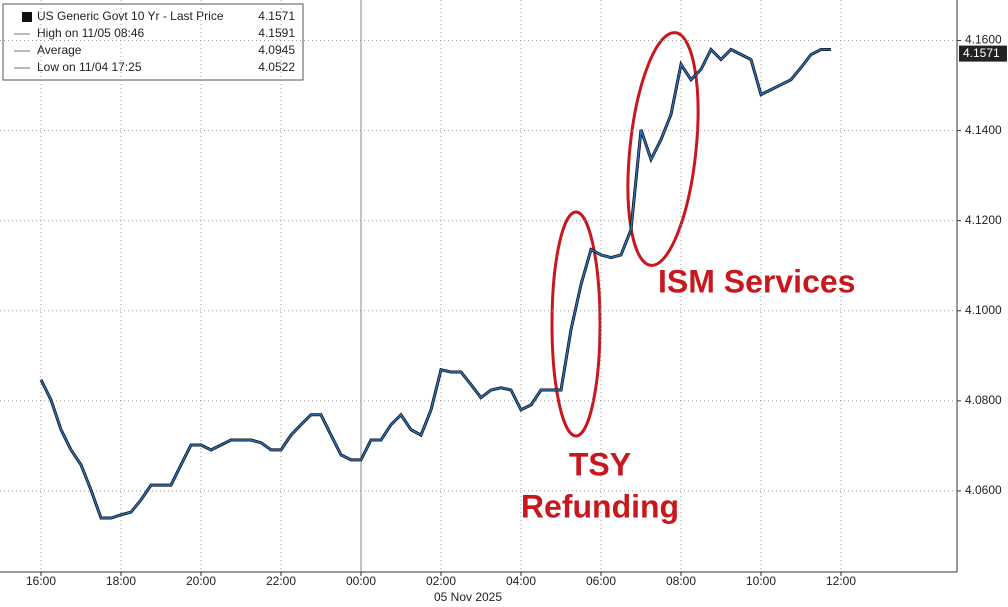  I want to click on y-tick-label: 4.1000, so click(983, 310).